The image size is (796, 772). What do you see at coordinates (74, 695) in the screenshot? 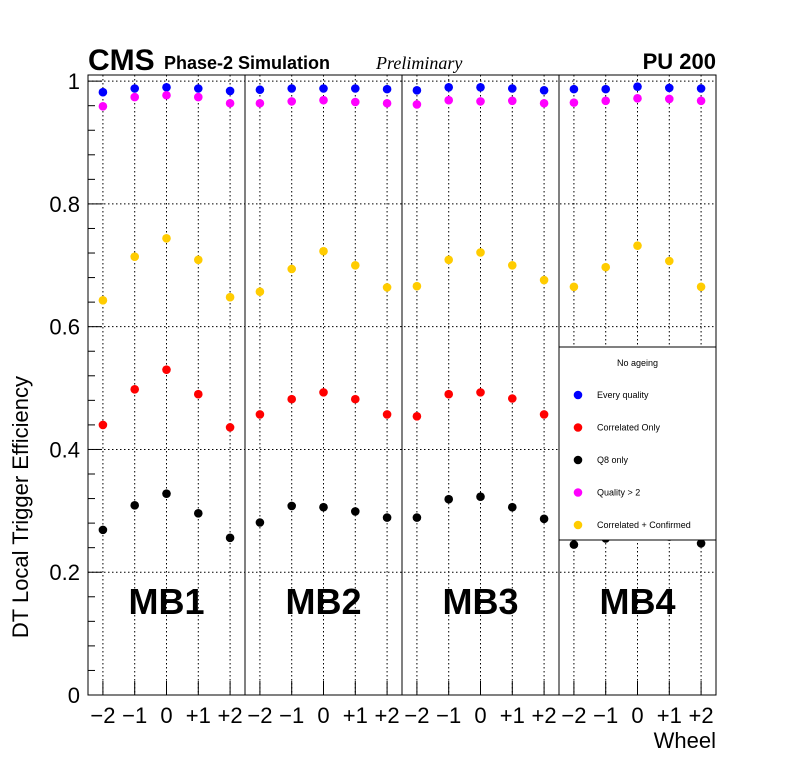
I see `y-tick-label: 0` at bounding box center [74, 695].